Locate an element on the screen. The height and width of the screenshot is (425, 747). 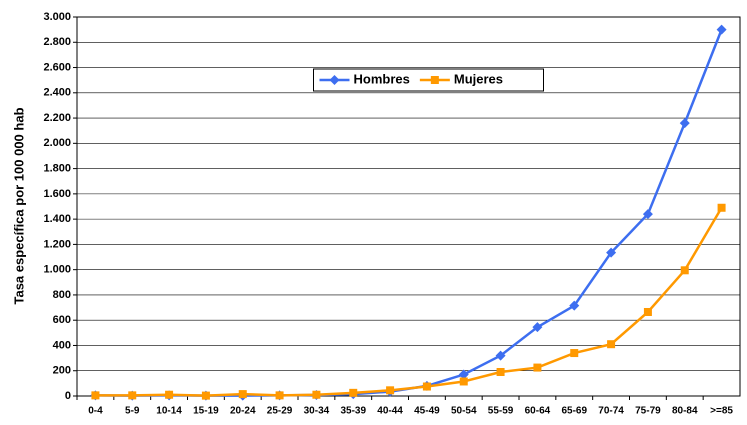
legend-label: Mujeres is located at coordinates (478, 78).